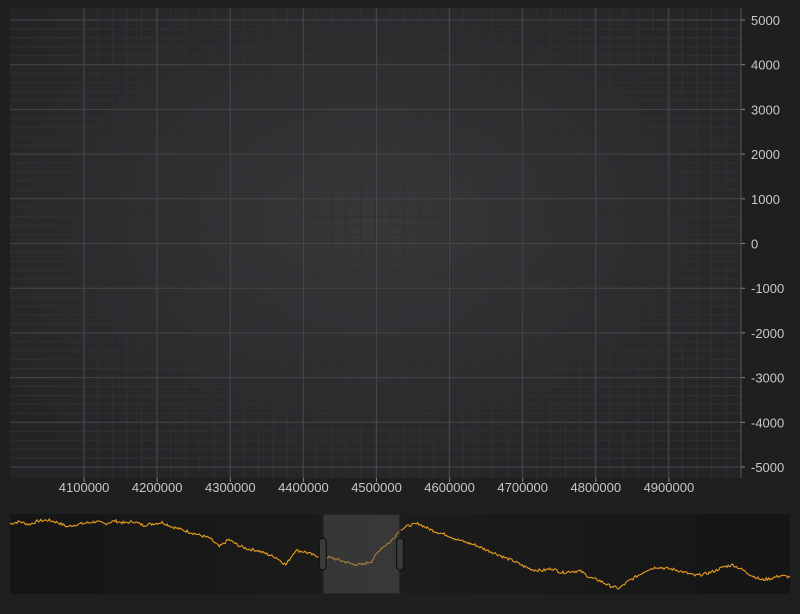  I want to click on x-tick-label: 4500000, so click(376, 487).